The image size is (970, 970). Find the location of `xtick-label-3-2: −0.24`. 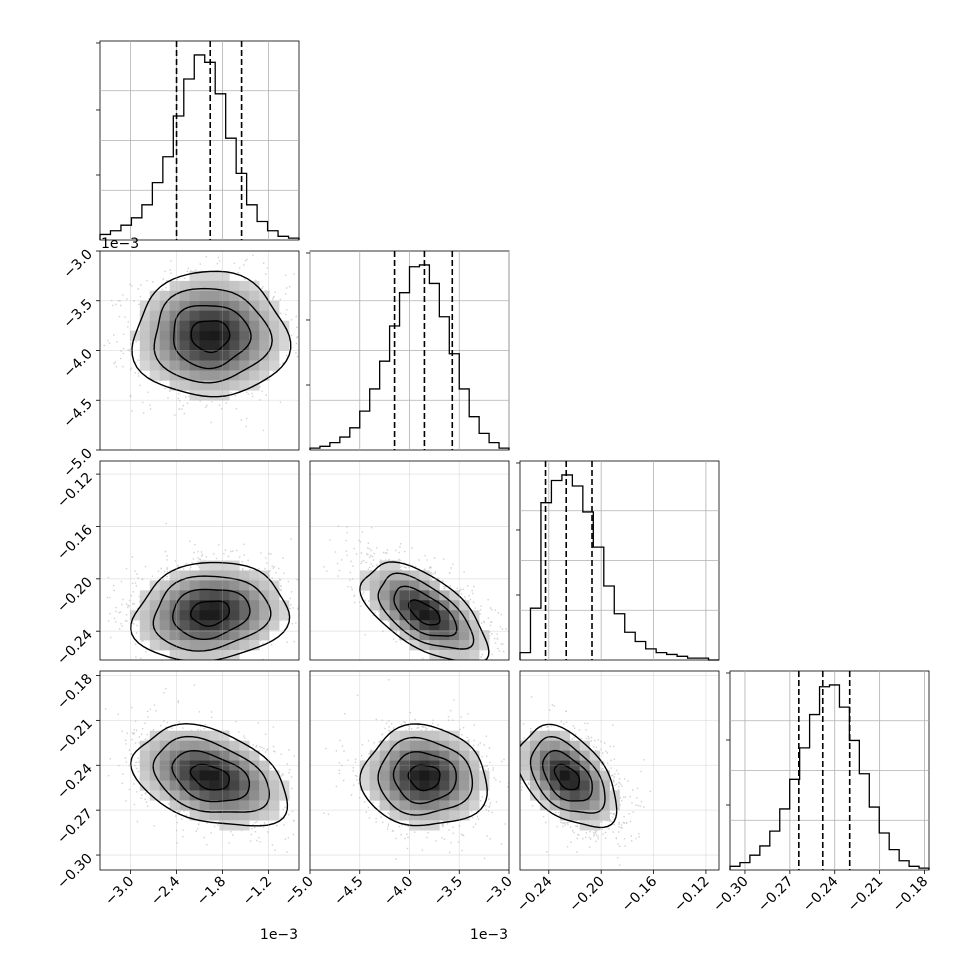

xtick-label-3-2: −0.24 is located at coordinates (821, 894).